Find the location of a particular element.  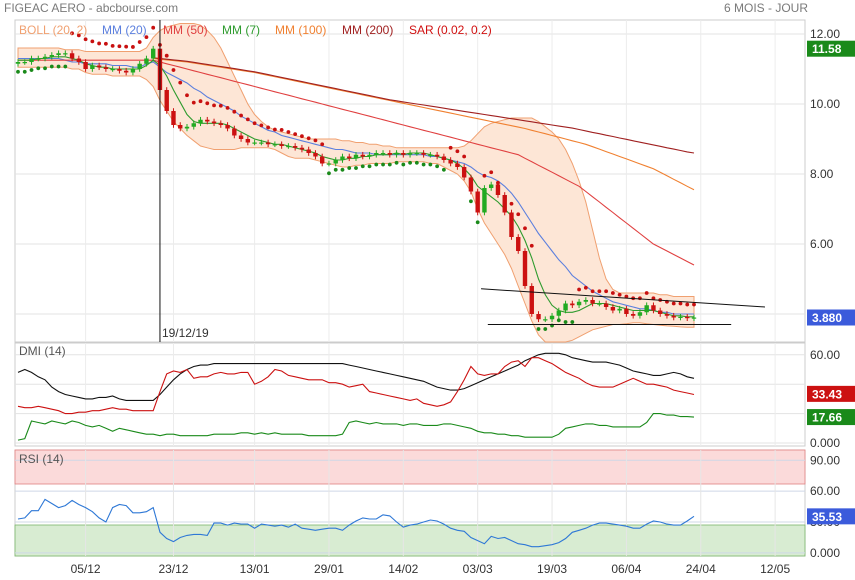

annotation-label: 19/12/19 is located at coordinates (185, 333).